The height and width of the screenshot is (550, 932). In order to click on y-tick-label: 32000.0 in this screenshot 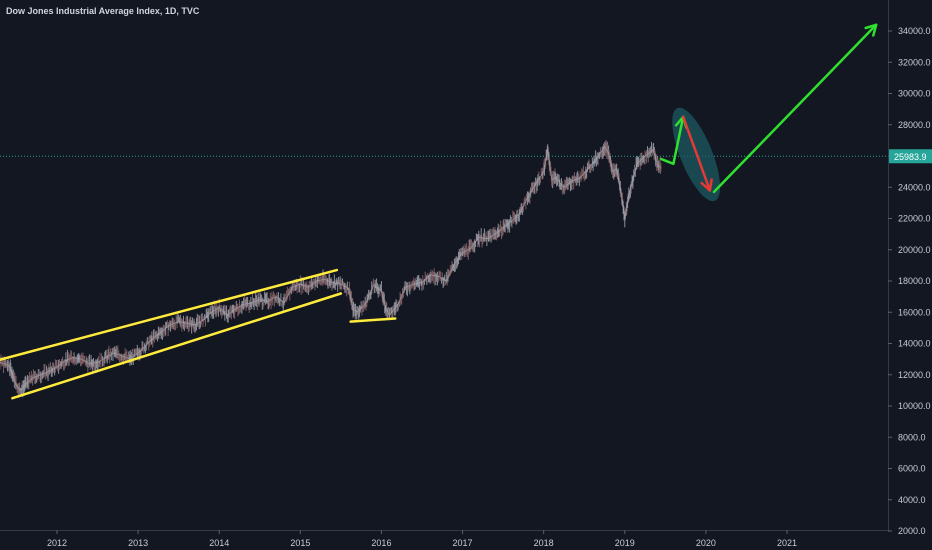, I will do `click(914, 62)`.